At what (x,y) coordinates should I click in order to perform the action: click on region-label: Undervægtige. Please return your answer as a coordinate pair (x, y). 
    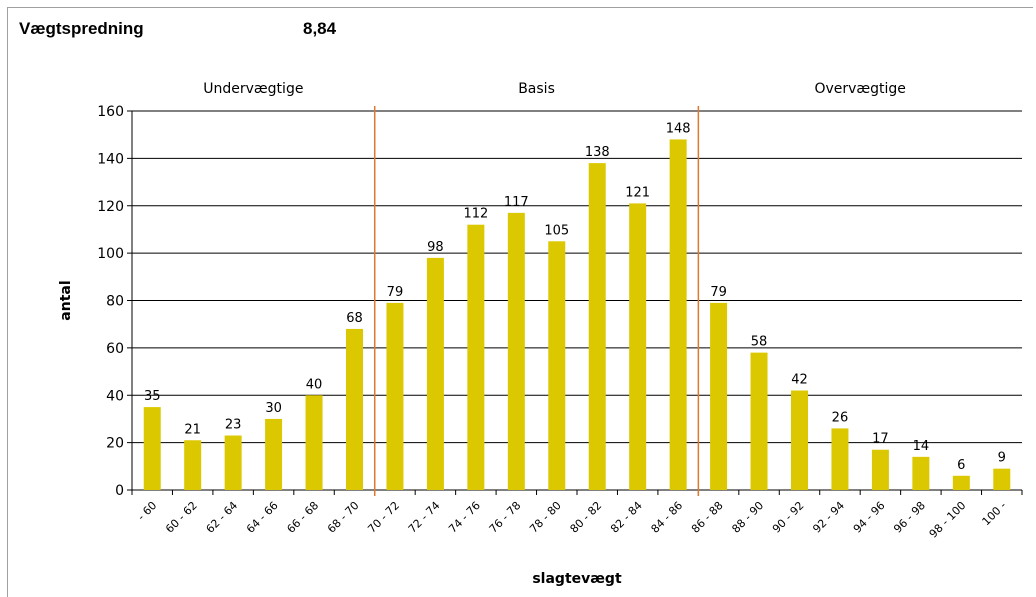
    Looking at the image, I should click on (253, 89).